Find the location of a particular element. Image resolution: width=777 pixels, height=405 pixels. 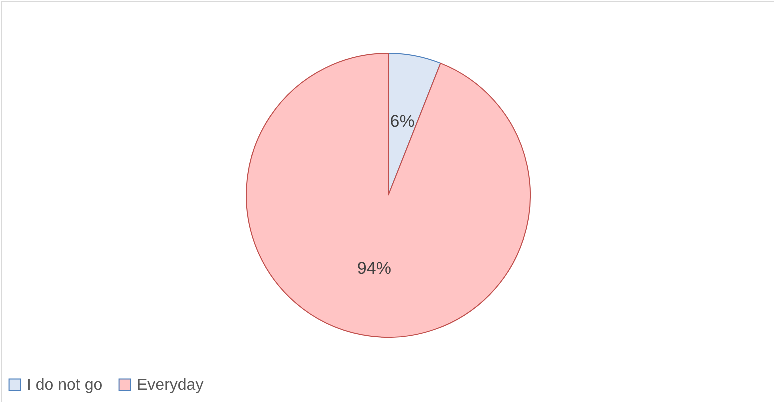

legend-label: Everyday is located at coordinates (170, 385).